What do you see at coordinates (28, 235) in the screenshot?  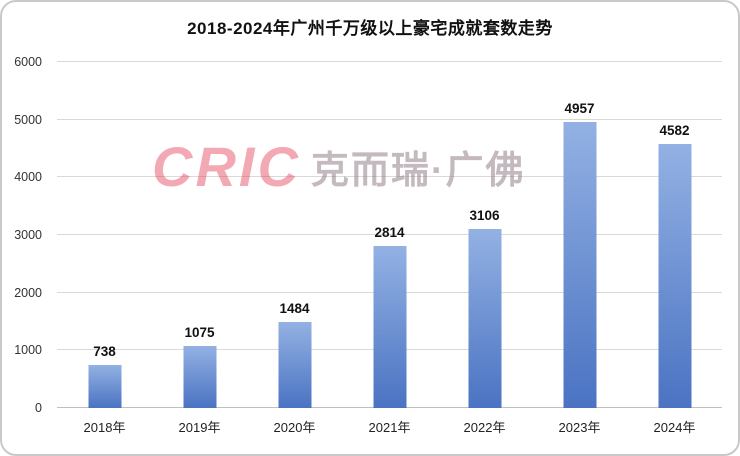 I see `y-tick-label: 3000` at bounding box center [28, 235].